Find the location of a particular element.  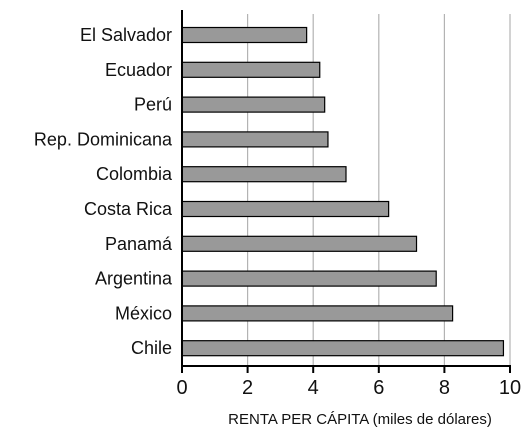

x-axis-title: RENTA PER CÁPITA (miles de dólares) is located at coordinates (360, 419).